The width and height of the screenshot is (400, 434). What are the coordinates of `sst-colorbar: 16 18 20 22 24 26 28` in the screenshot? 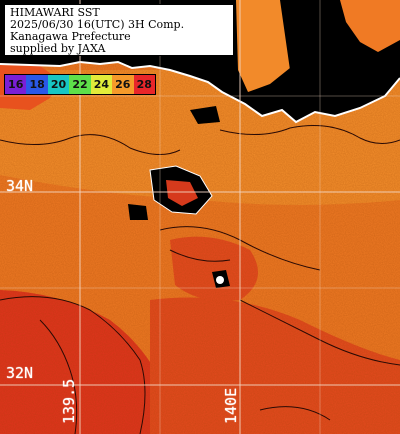 It's located at (80, 84).